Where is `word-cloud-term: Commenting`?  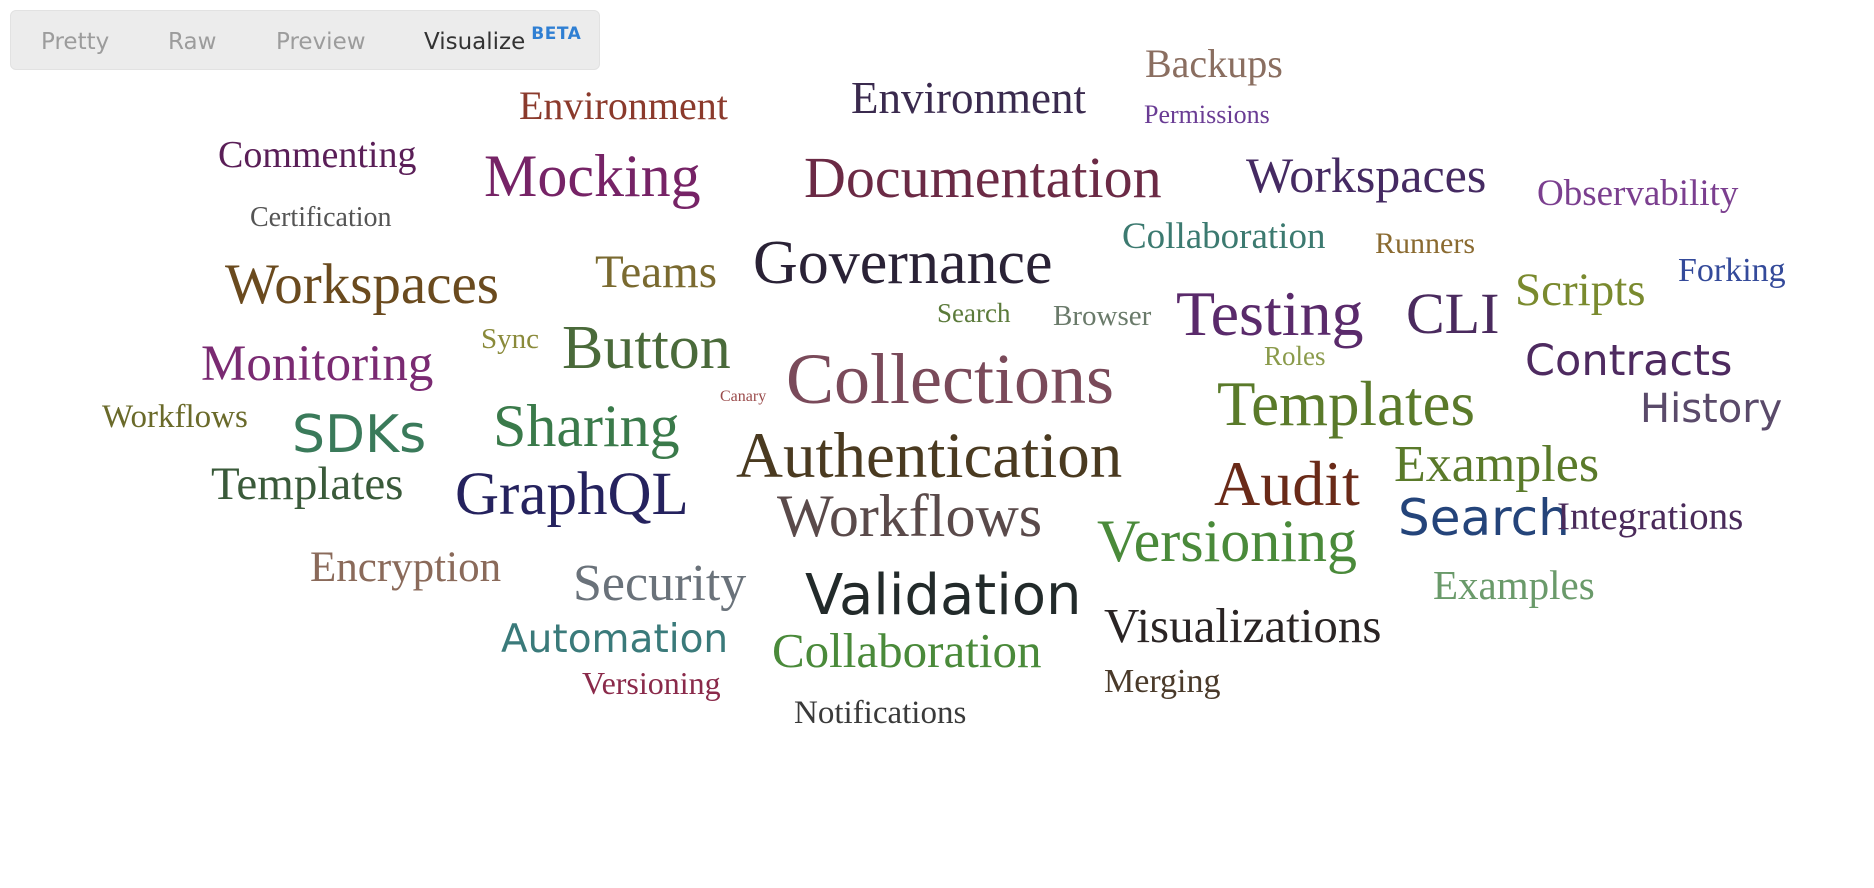
word-cloud-term: Commenting is located at coordinates (317, 155).